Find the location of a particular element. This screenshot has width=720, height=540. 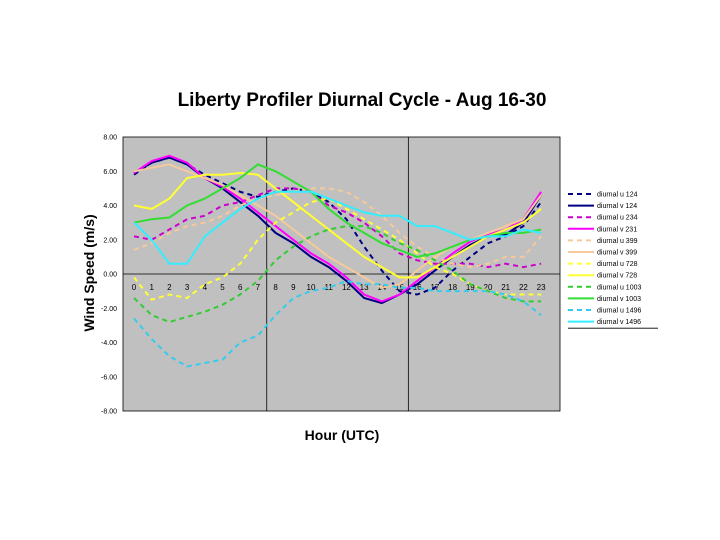

x-tick-label: 10 is located at coordinates (311, 287).